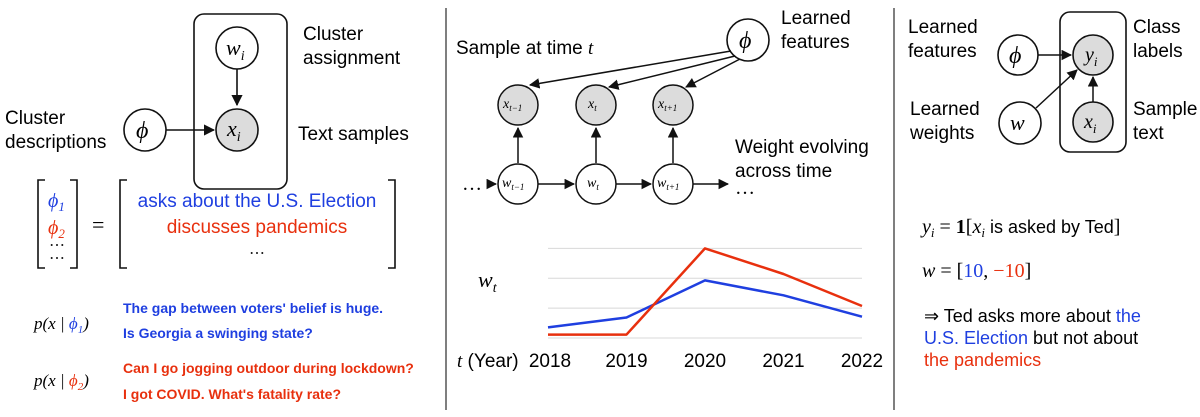 The height and width of the screenshot is (417, 1200). Describe the element at coordinates (947, 121) in the screenshot. I see `label-learned-weights: Learned weights` at that location.